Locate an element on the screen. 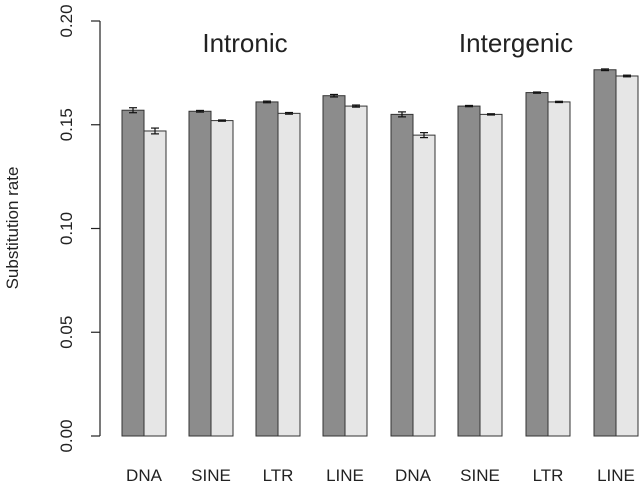 The width and height of the screenshot is (640, 484). y-tick-label: 0.20 is located at coordinates (66, 20).